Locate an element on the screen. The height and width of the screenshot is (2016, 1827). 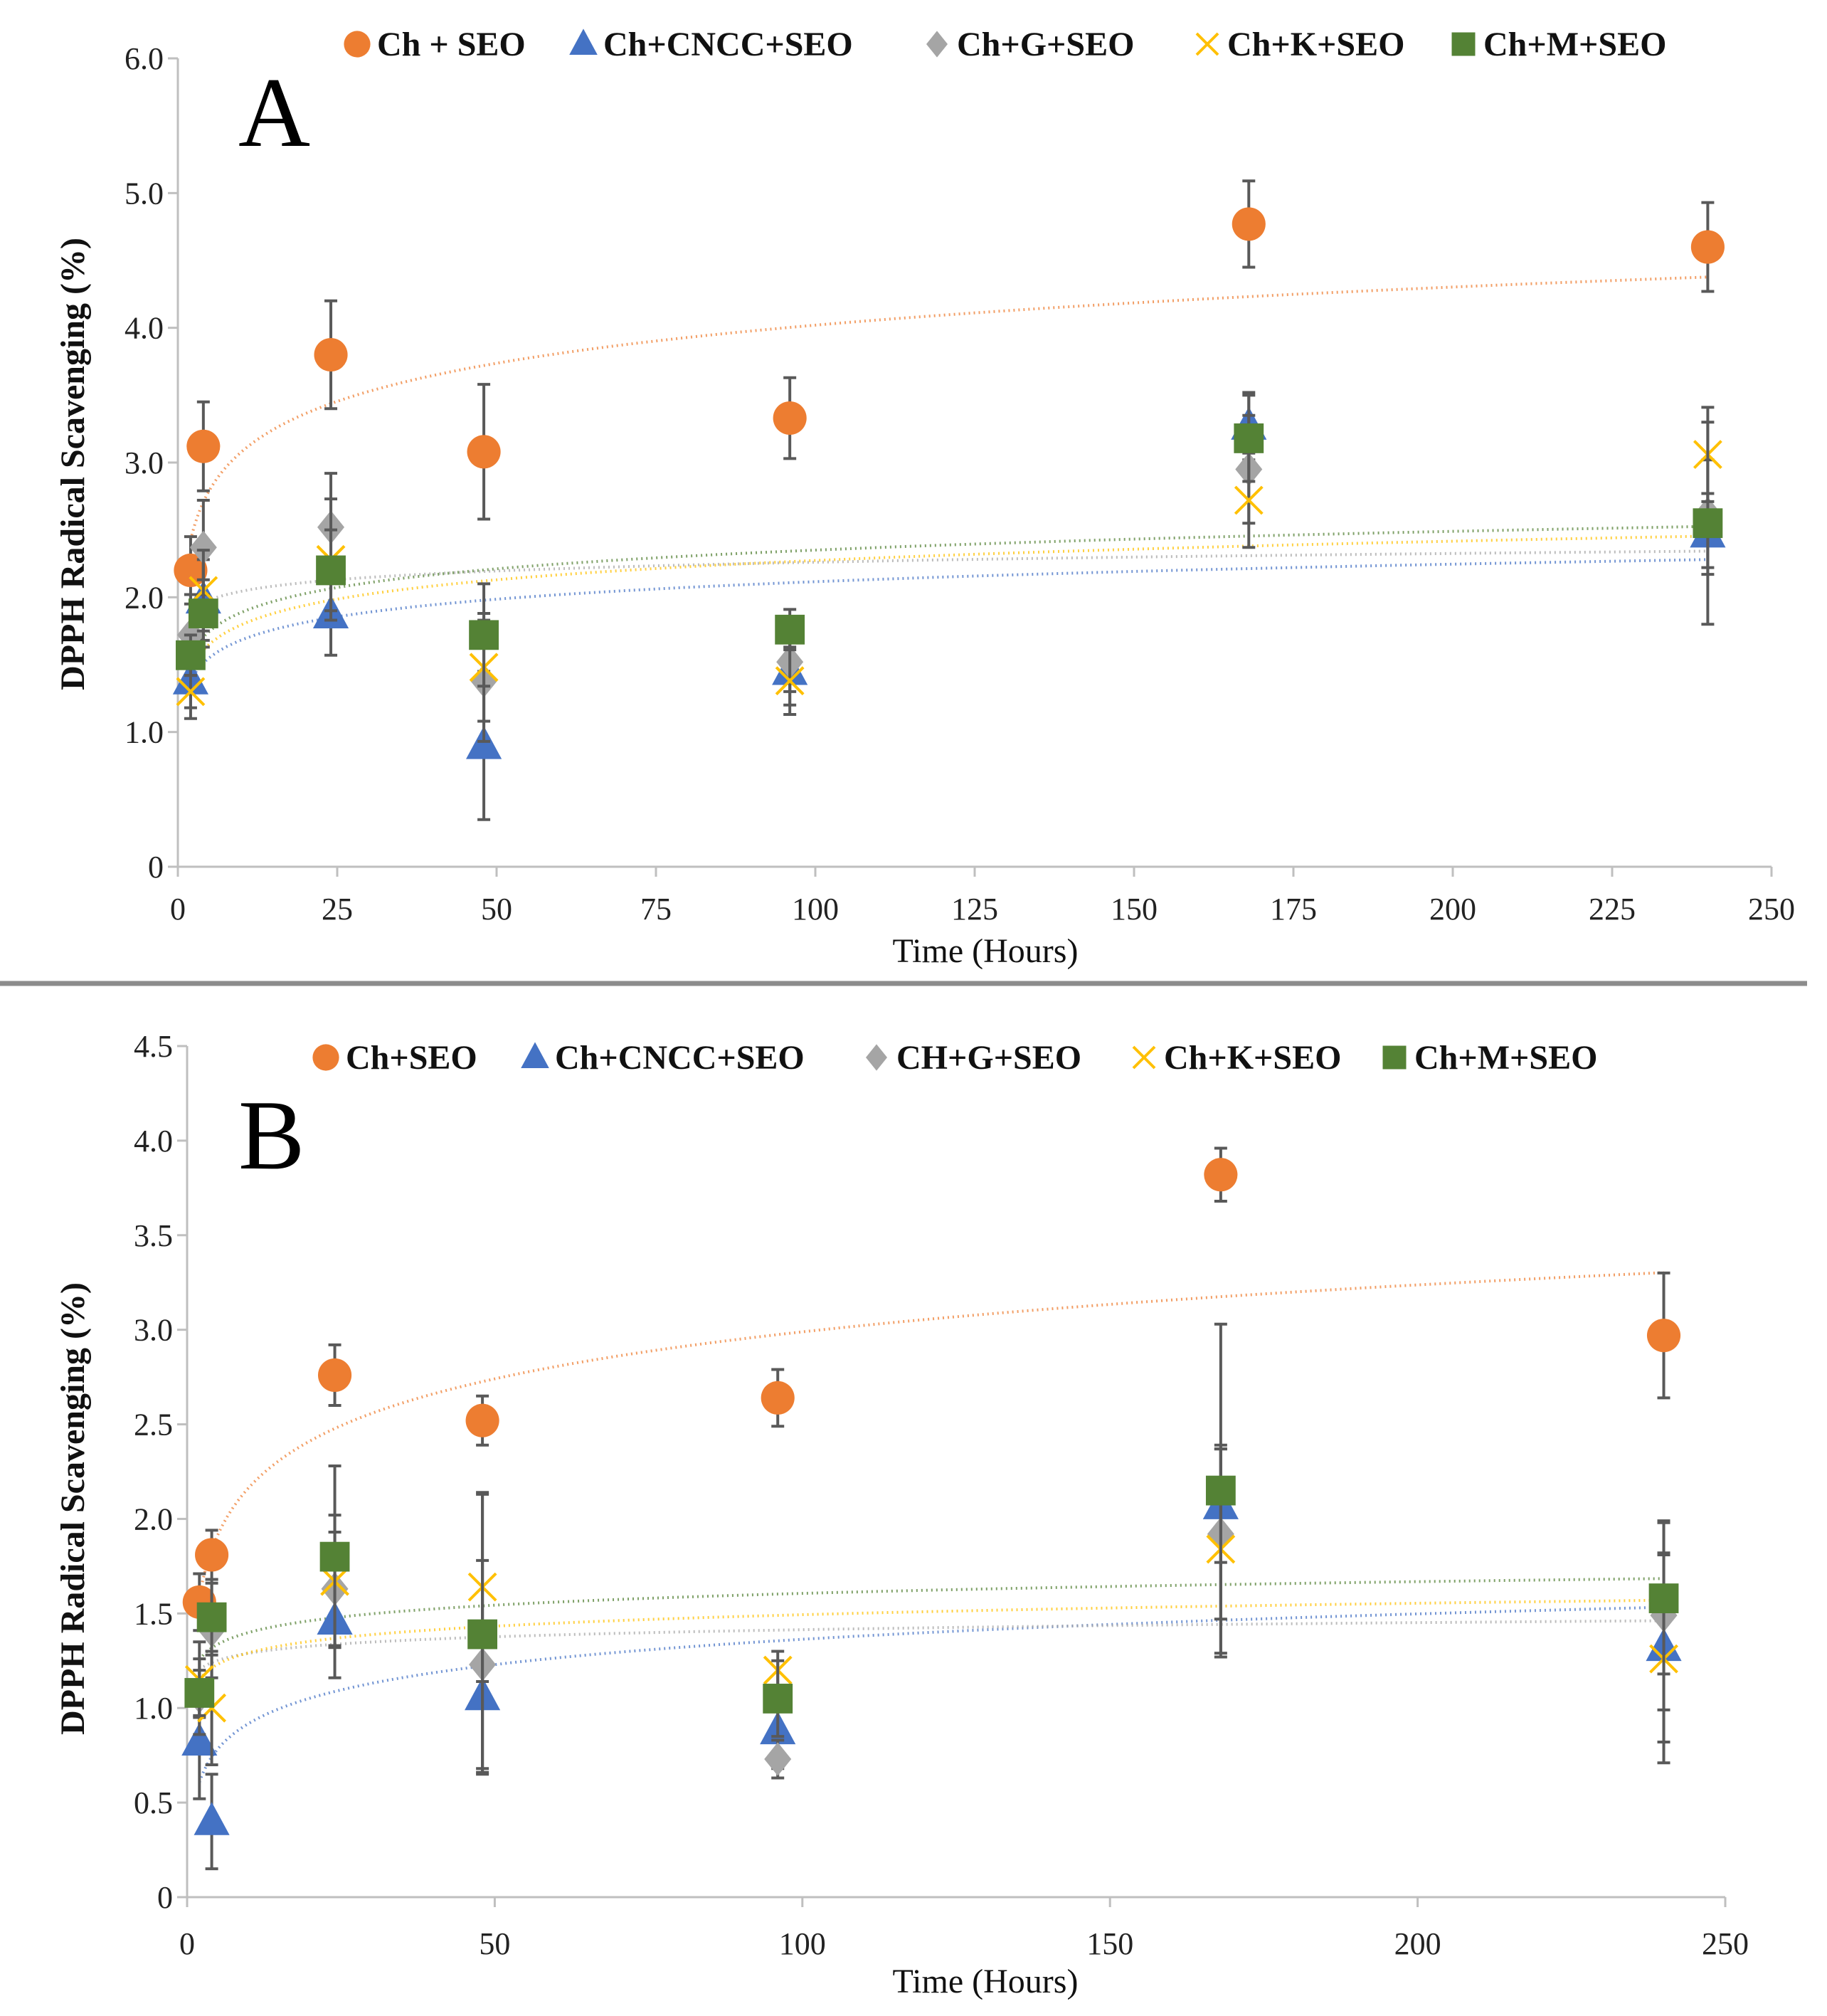
legend-label: Ch+K+SEO is located at coordinates (1252, 1058).